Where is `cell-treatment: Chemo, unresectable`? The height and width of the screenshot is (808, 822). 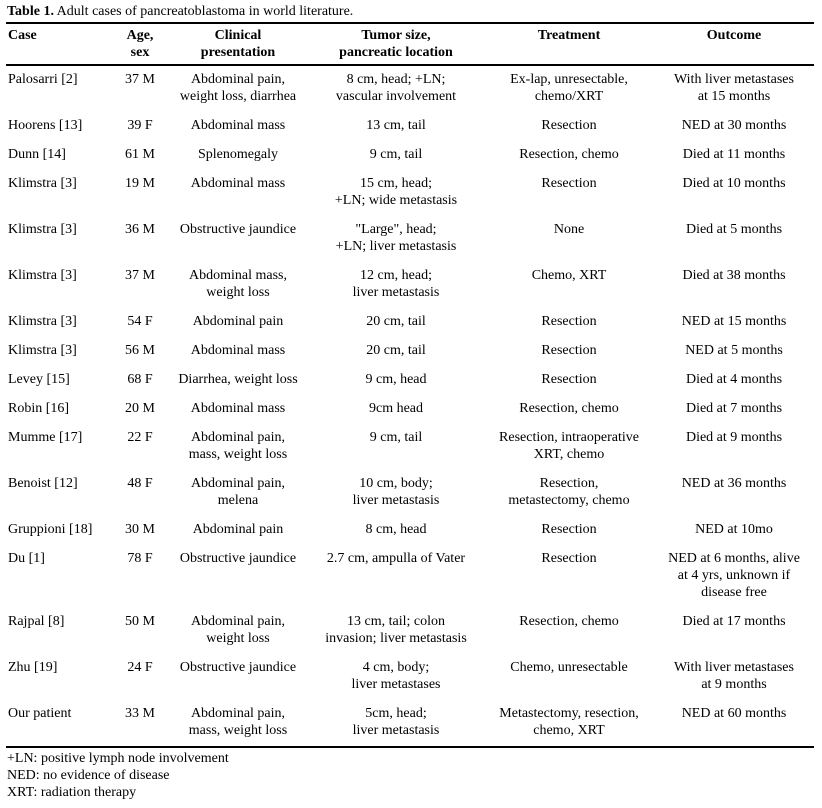
cell-treatment: Chemo, unresectable is located at coordinates (569, 667).